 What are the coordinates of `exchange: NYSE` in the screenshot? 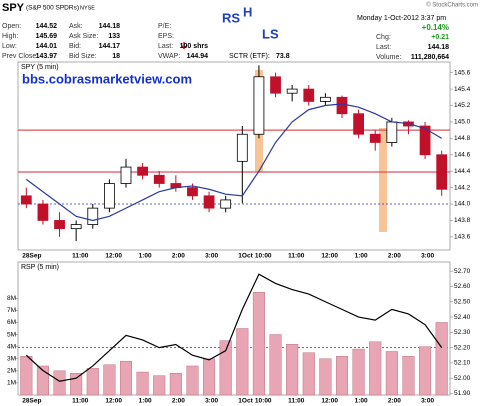 It's located at (87, 8).